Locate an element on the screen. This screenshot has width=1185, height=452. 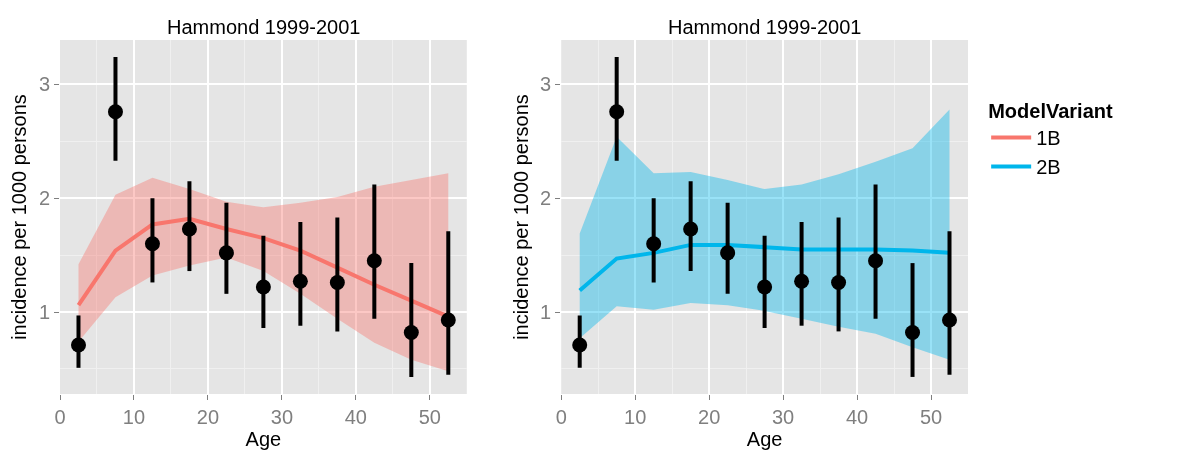
legend-label: 1B is located at coordinates (1048, 138).